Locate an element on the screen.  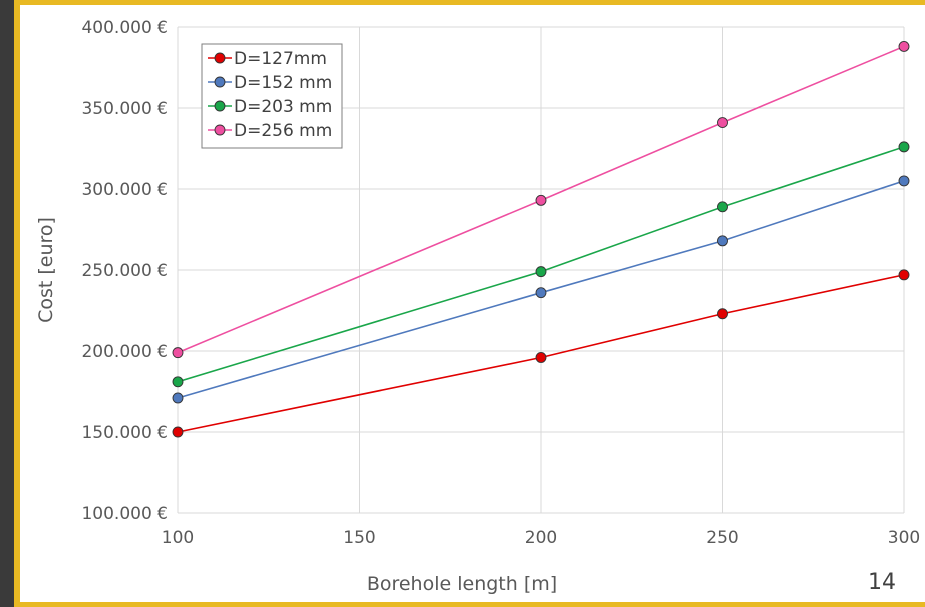
x-tick-label: 200 is located at coordinates (541, 538).